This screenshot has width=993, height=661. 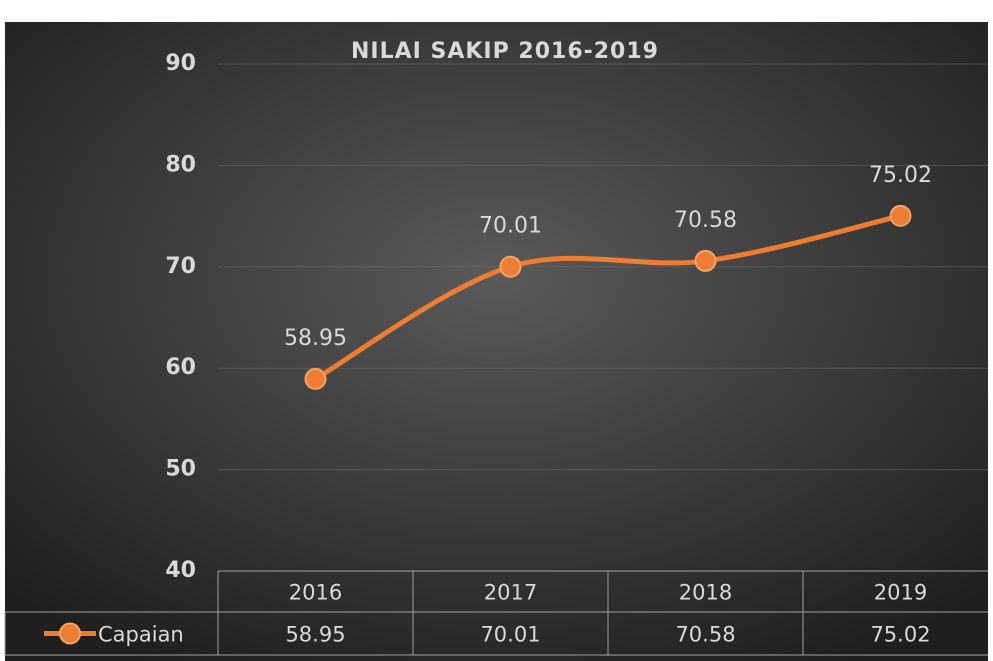 I want to click on legend-label: Capaian, so click(x=141, y=635).